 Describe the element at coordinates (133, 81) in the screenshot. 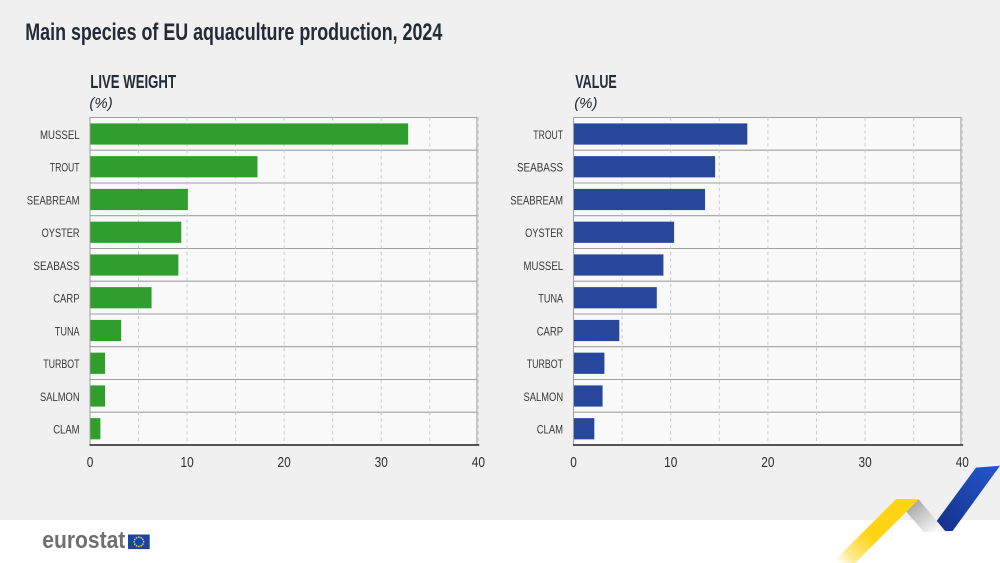

I see `svg-text: LIVE WEIGHT` at that location.